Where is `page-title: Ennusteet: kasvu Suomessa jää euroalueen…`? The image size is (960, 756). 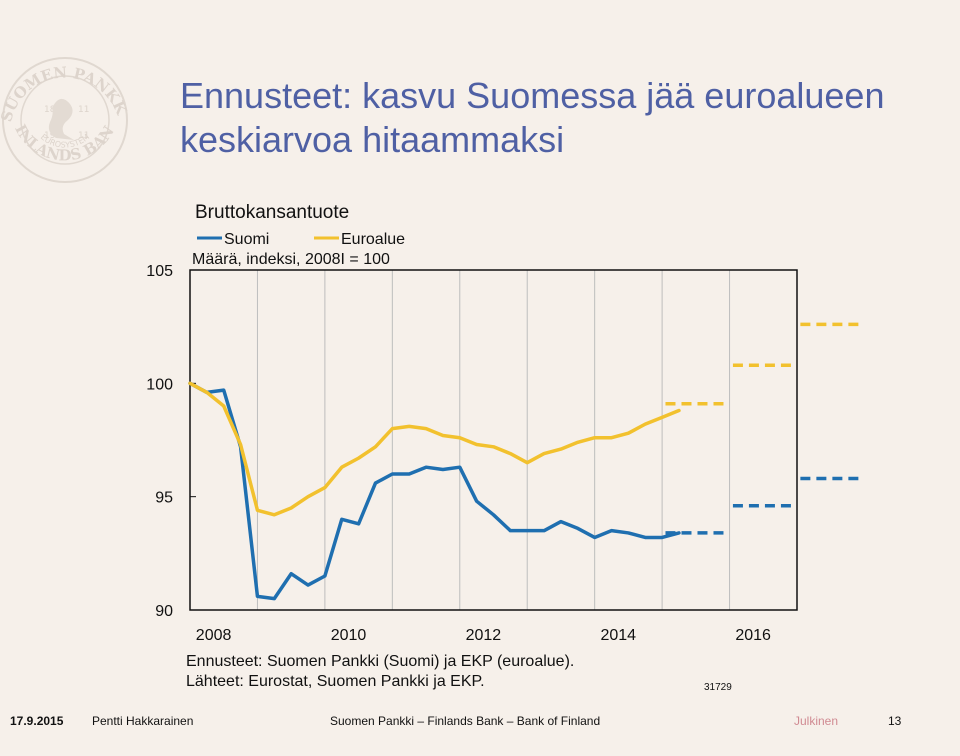
page-title: Ennusteet: kasvu Suomessa jää euroalueen… is located at coordinates (532, 117).